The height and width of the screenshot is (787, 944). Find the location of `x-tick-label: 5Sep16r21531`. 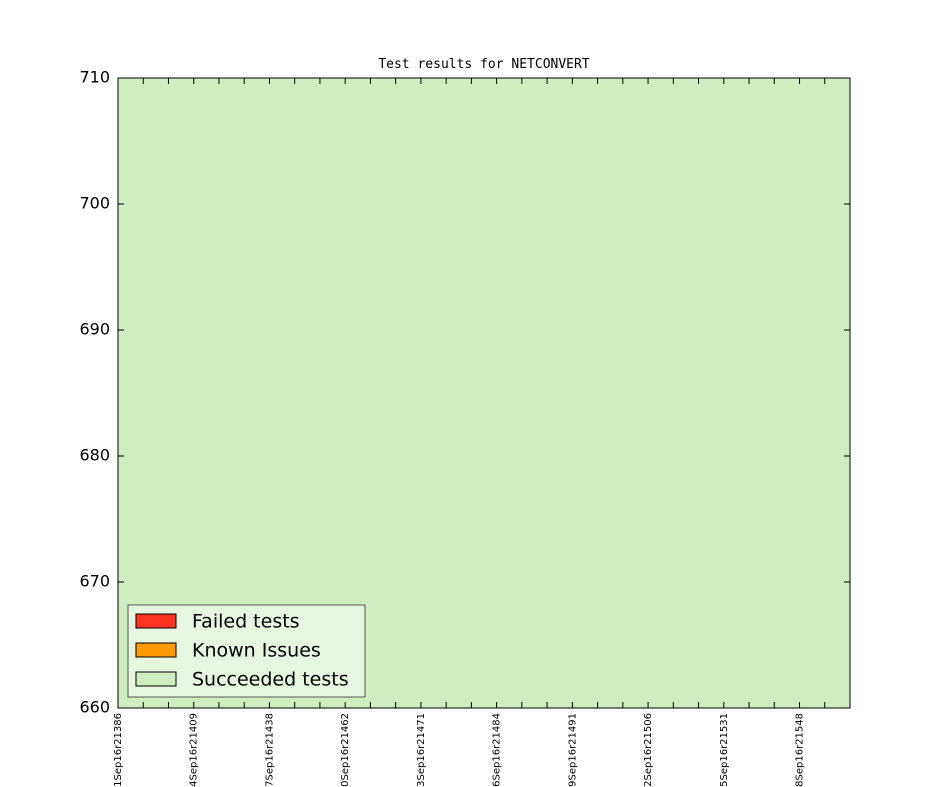

x-tick-label: 5Sep16r21531 is located at coordinates (724, 750).